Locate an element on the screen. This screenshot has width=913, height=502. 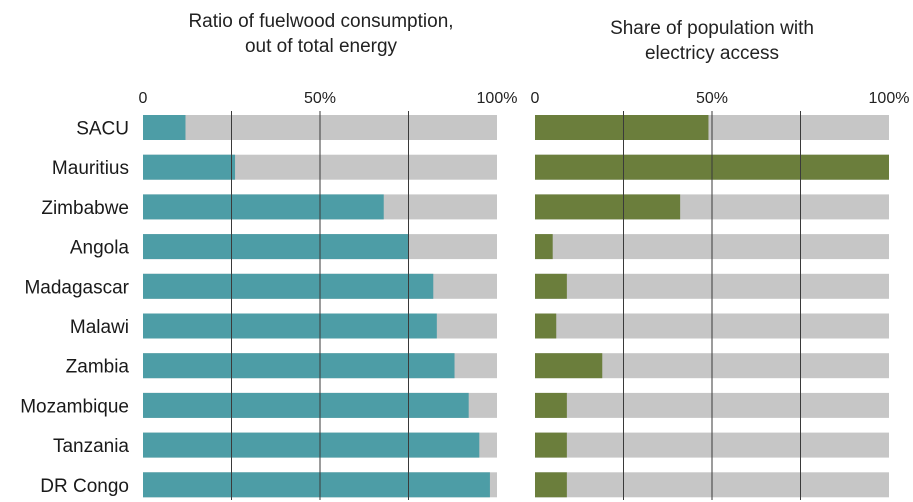
category-label: SACU is located at coordinates (102, 129).